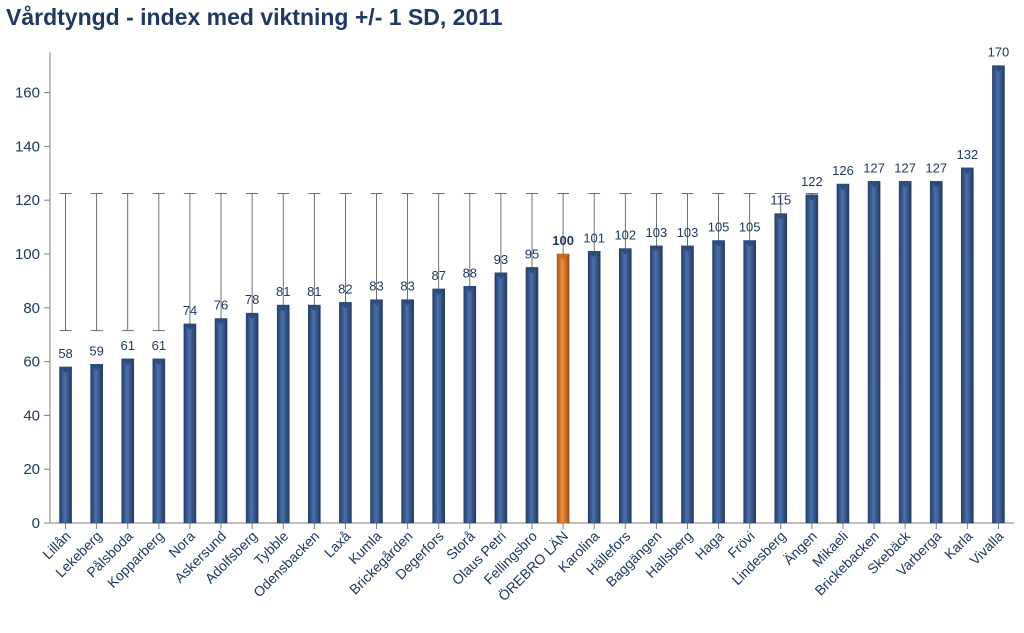 This screenshot has height=633, width=1024. What do you see at coordinates (594, 237) in the screenshot?
I see `data-label: 101` at bounding box center [594, 237].